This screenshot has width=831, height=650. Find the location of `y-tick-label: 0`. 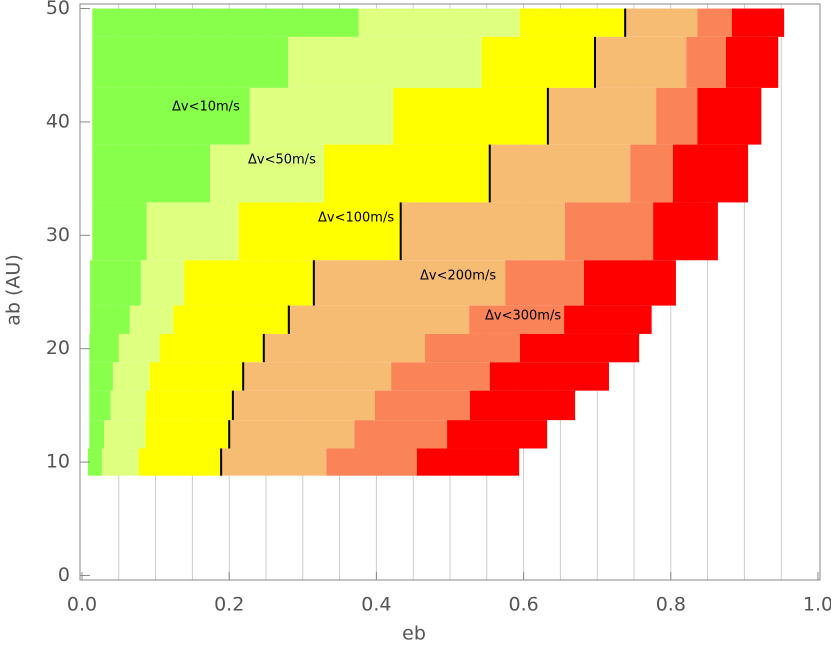

y-tick-label: 0 is located at coordinates (64, 575).